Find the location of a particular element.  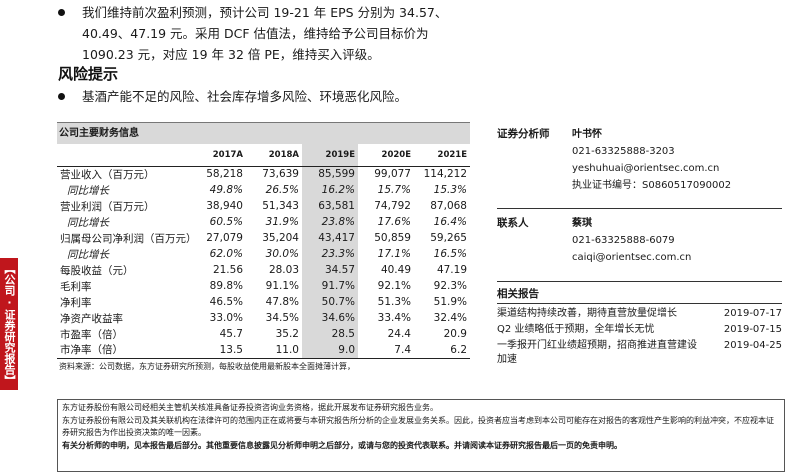

table-cell: 49.8% is located at coordinates (226, 190).